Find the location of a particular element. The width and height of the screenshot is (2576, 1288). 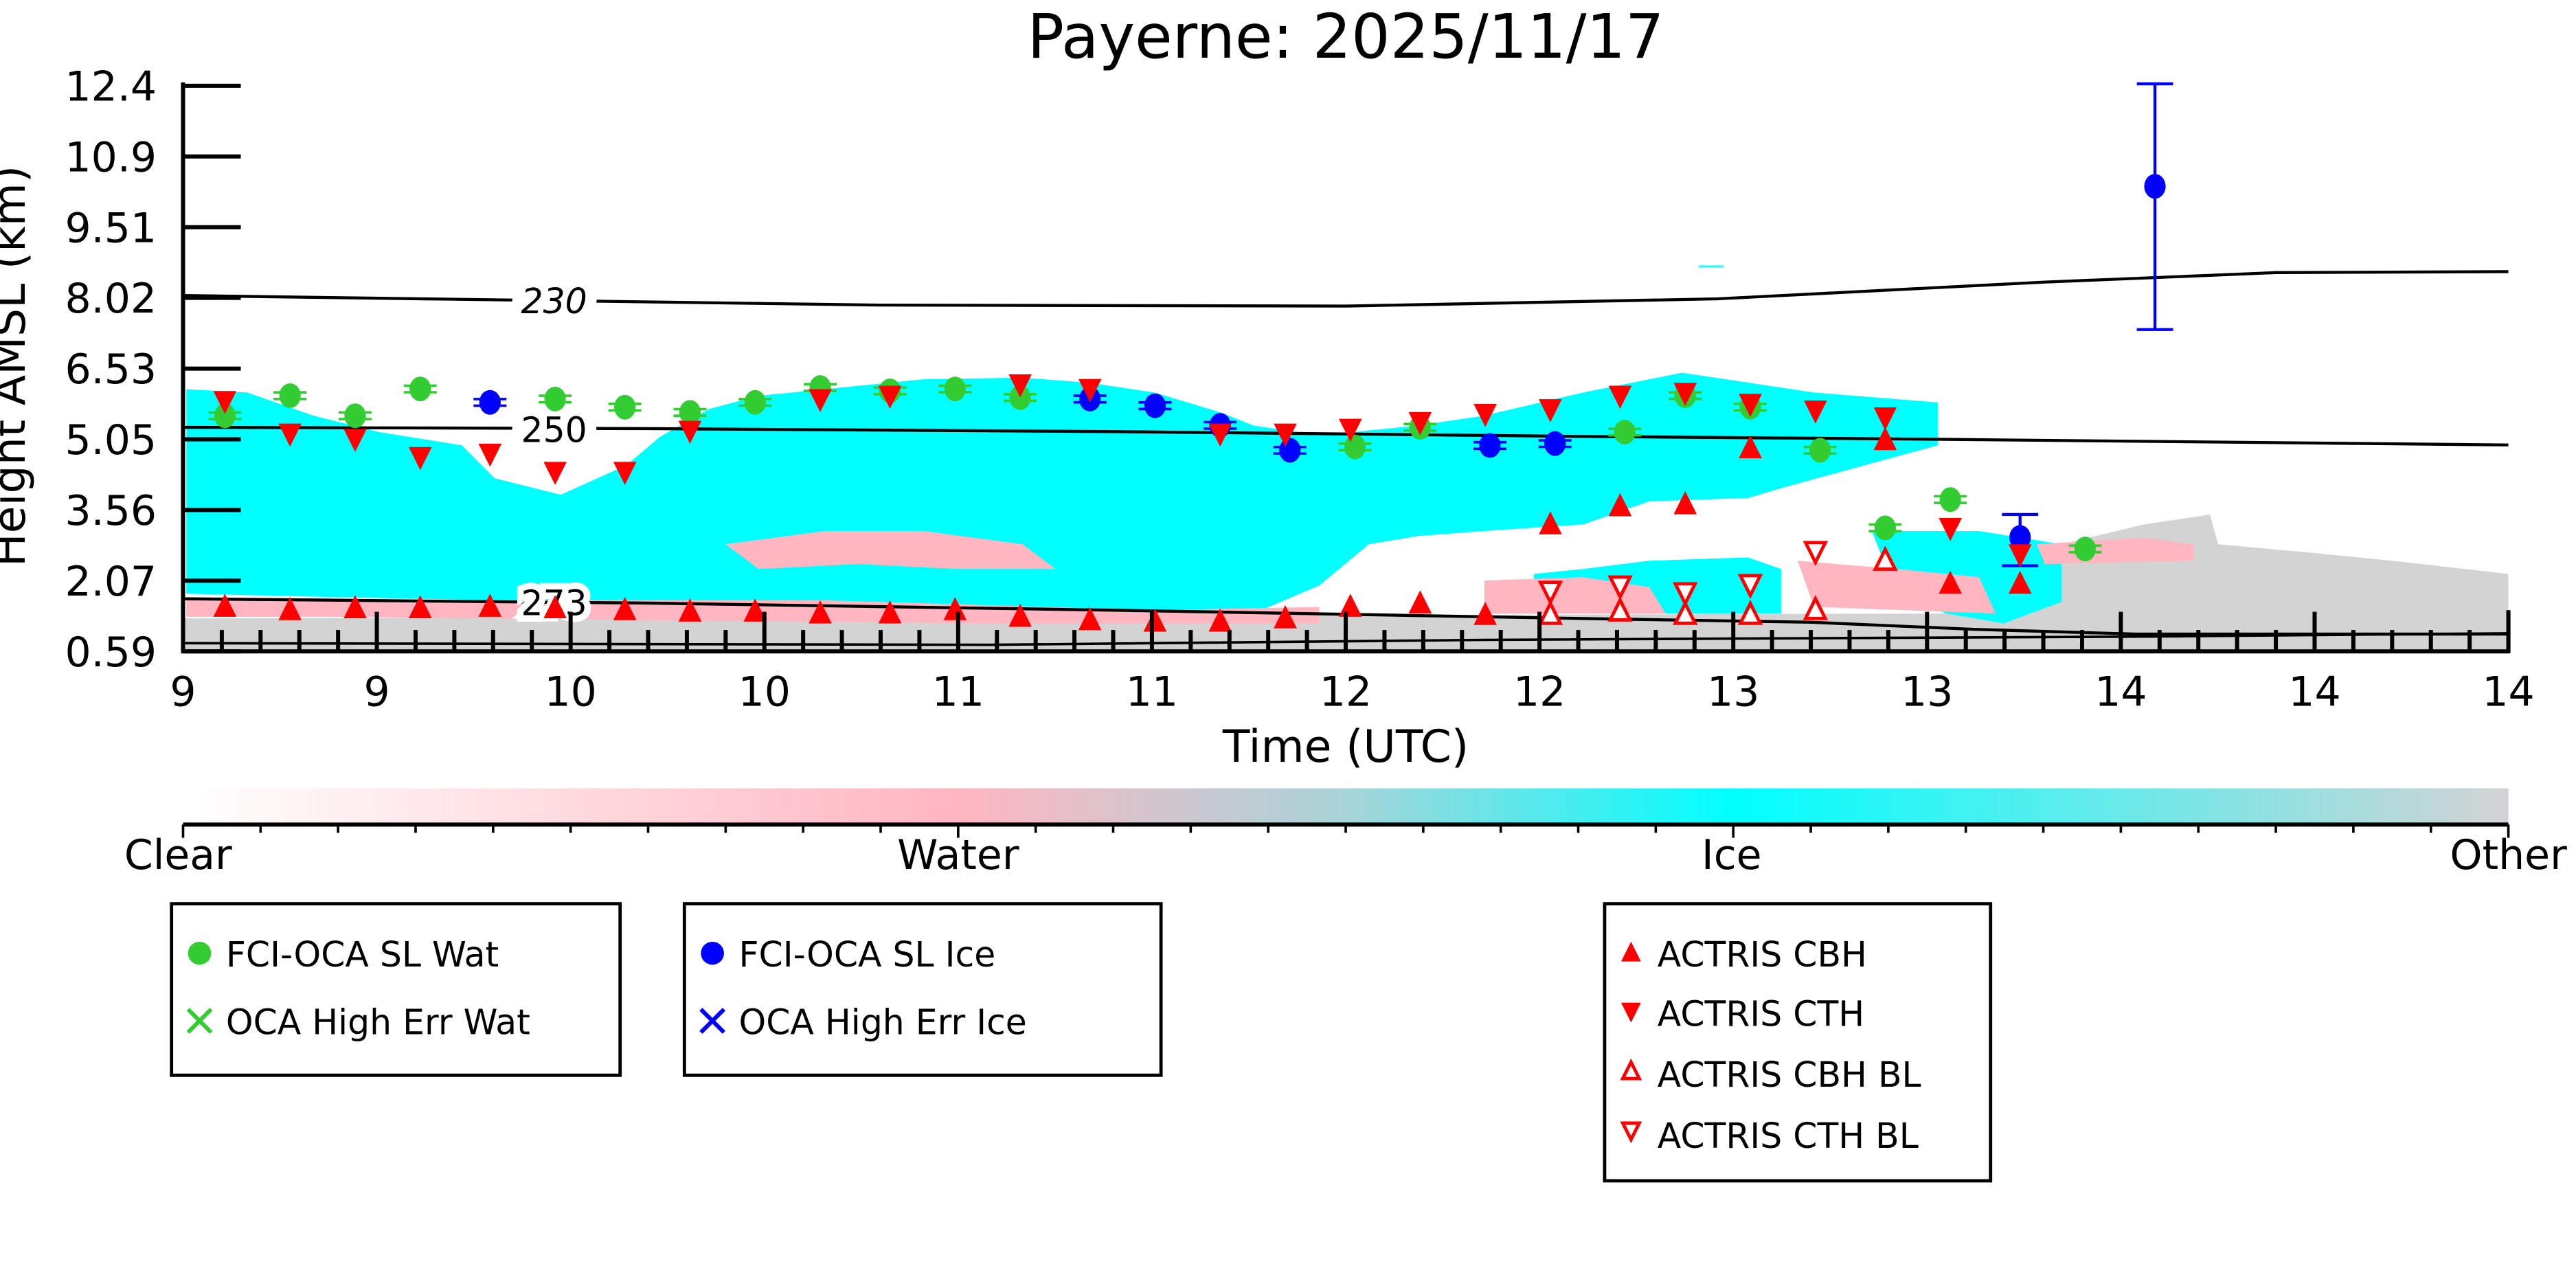

y-axis-label: Height AMSL (km) is located at coordinates (18, 366).